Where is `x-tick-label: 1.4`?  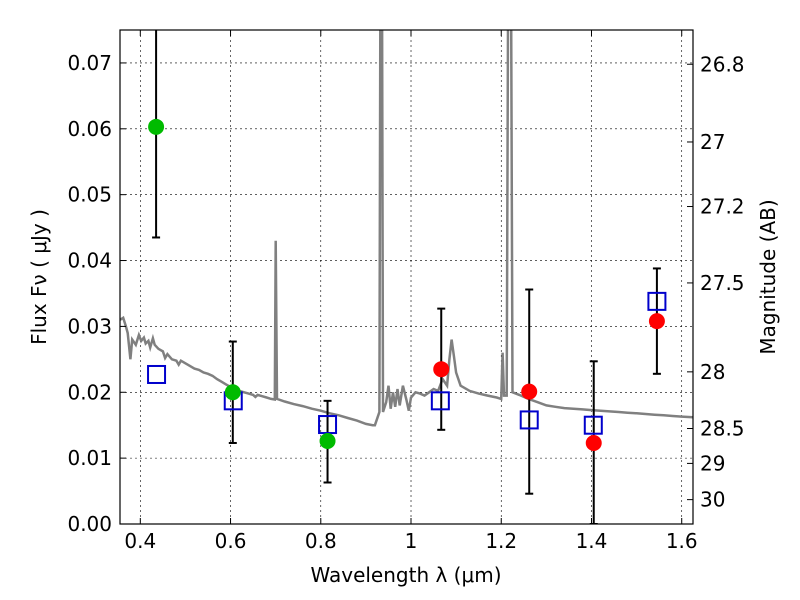
x-tick-label: 1.4 is located at coordinates (592, 541).